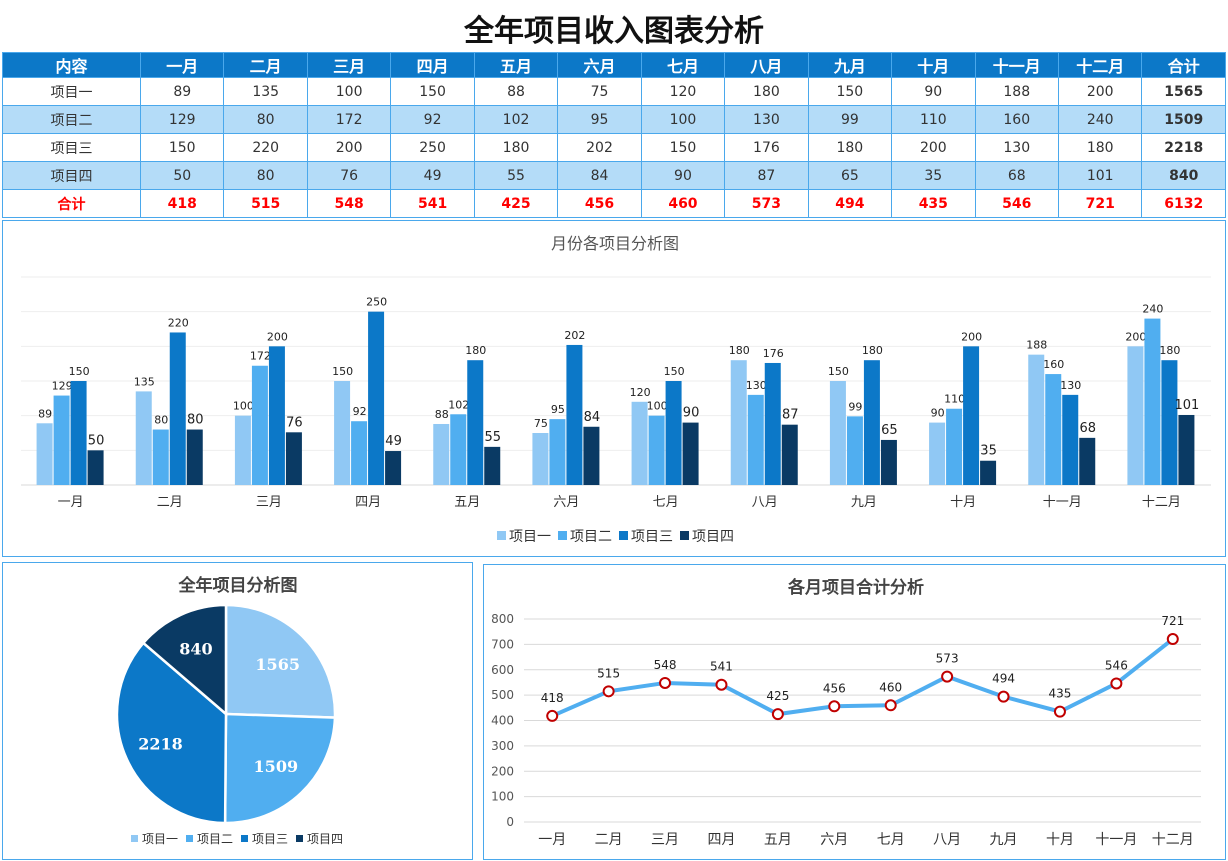  I want to click on category-label: 九月, so click(1004, 840).